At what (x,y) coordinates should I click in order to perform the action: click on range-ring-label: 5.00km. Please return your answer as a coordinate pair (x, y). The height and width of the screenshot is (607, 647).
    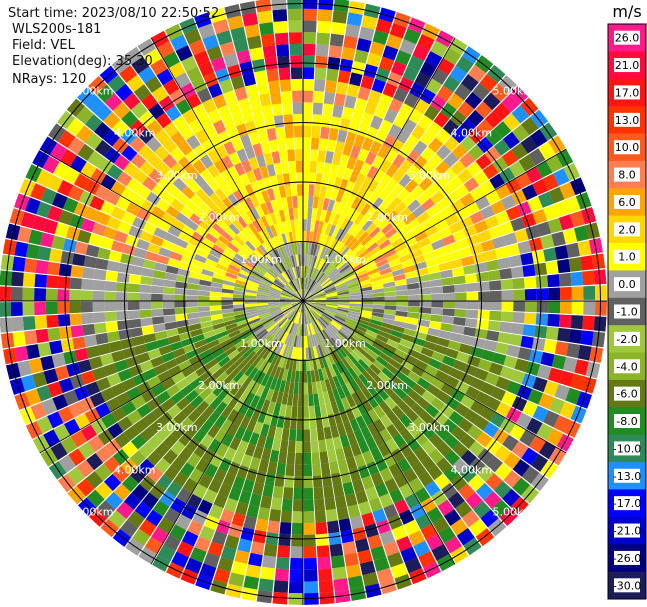
    Looking at the image, I should click on (514, 511).